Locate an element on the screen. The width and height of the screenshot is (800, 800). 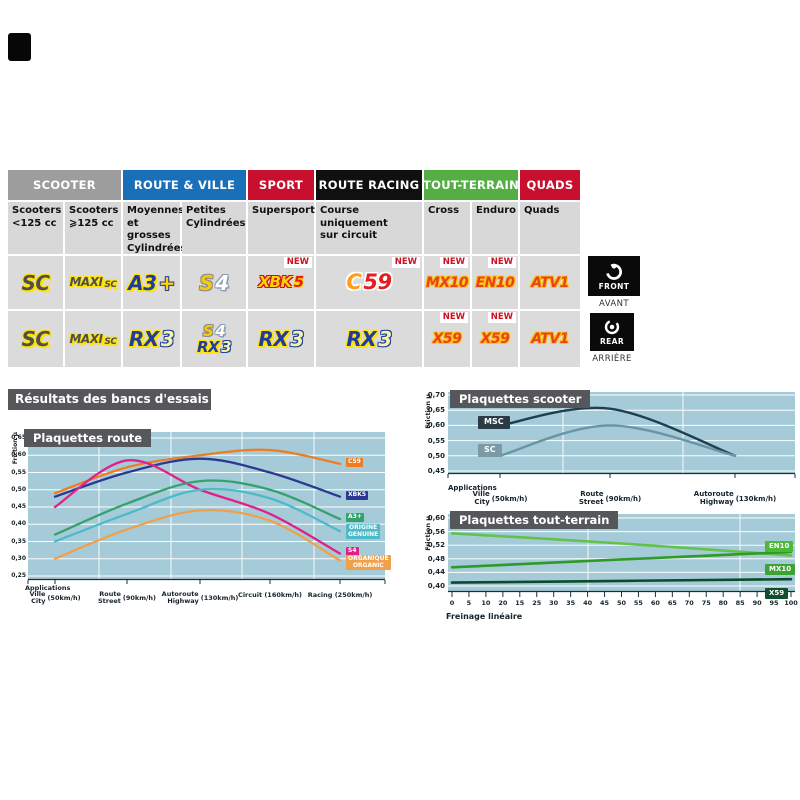
x-category-label: Circuit (160km/h) is located at coordinates (270, 595).